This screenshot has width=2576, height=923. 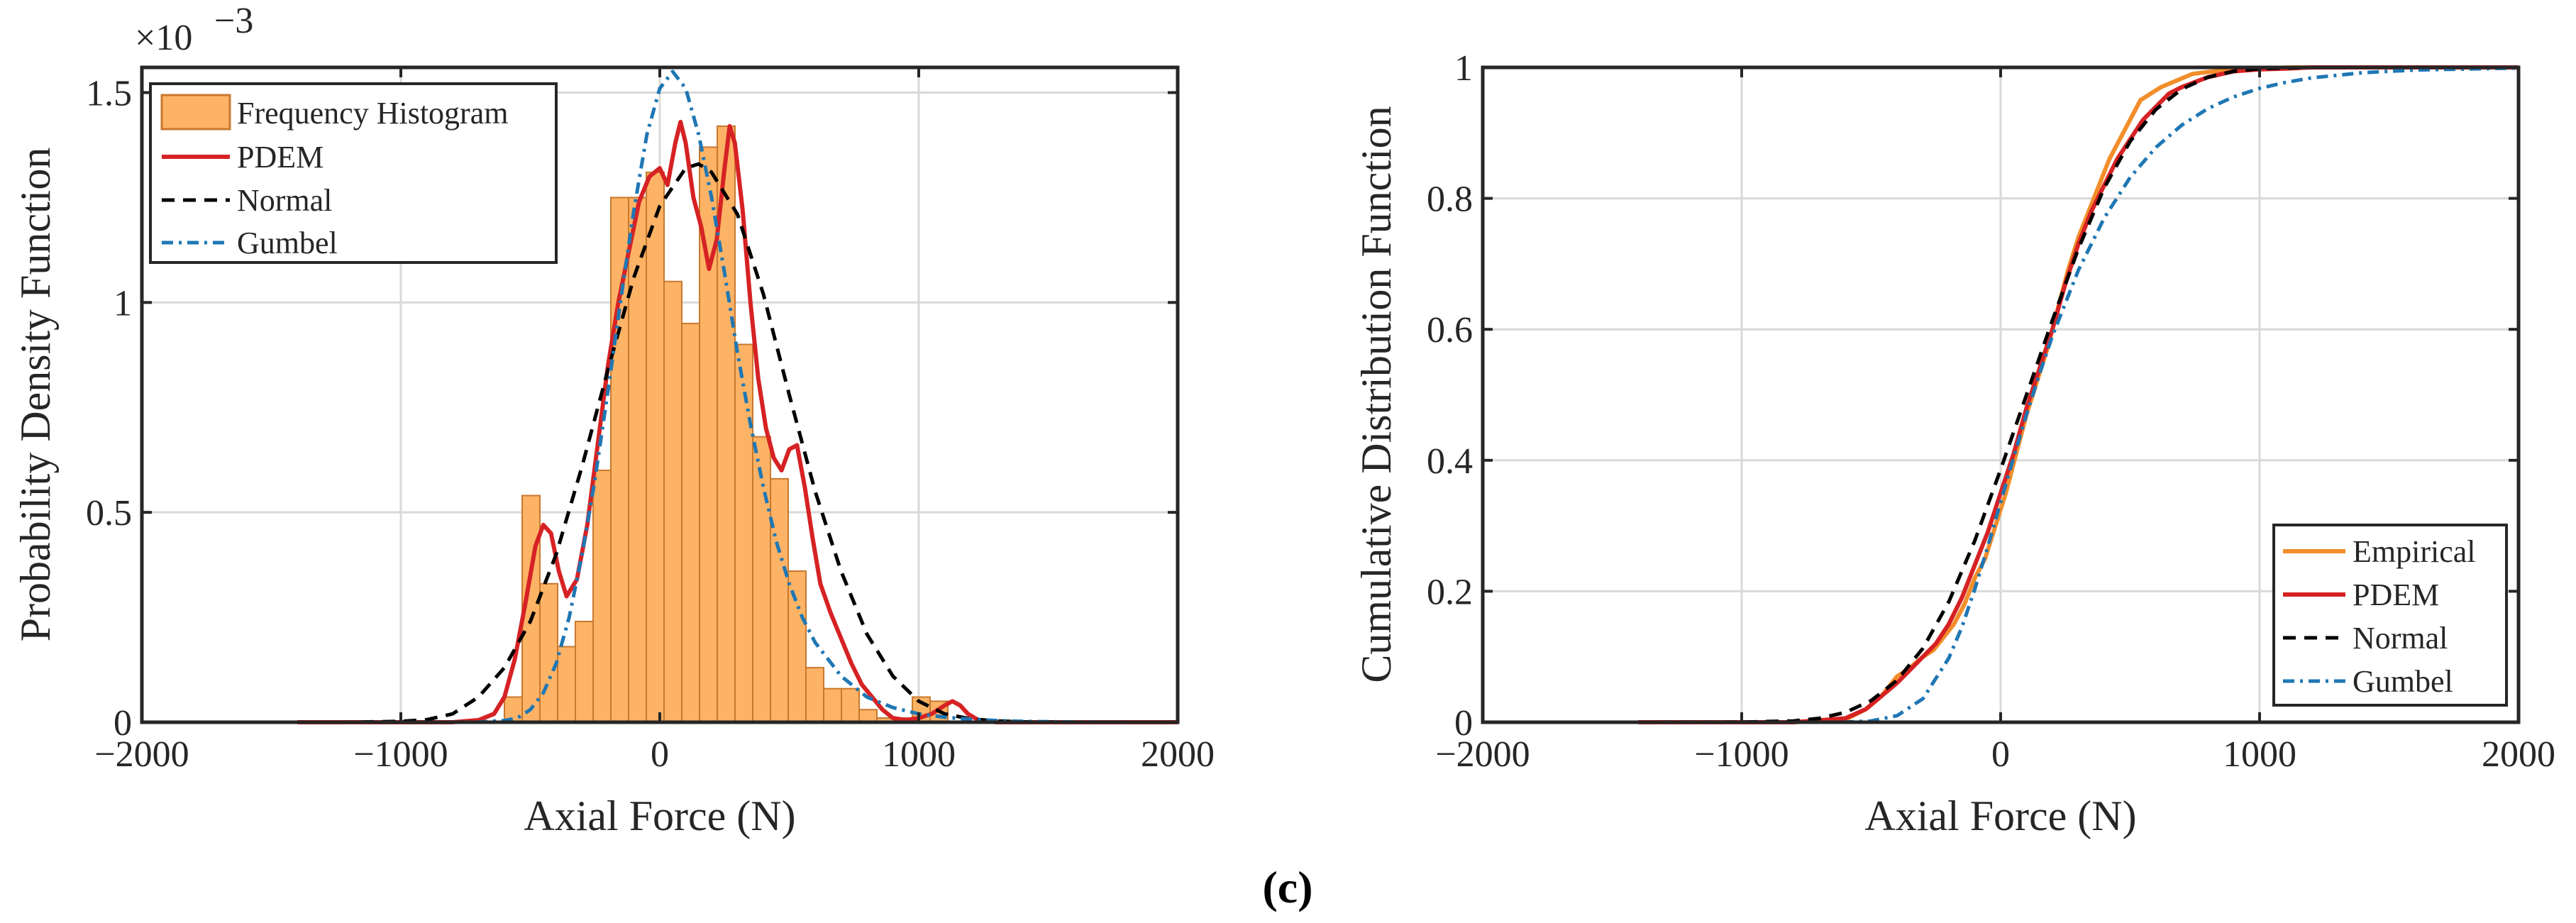 I want to click on cdf-legend: Empirical PDEM Normal Gumbel, so click(x=2390, y=615).